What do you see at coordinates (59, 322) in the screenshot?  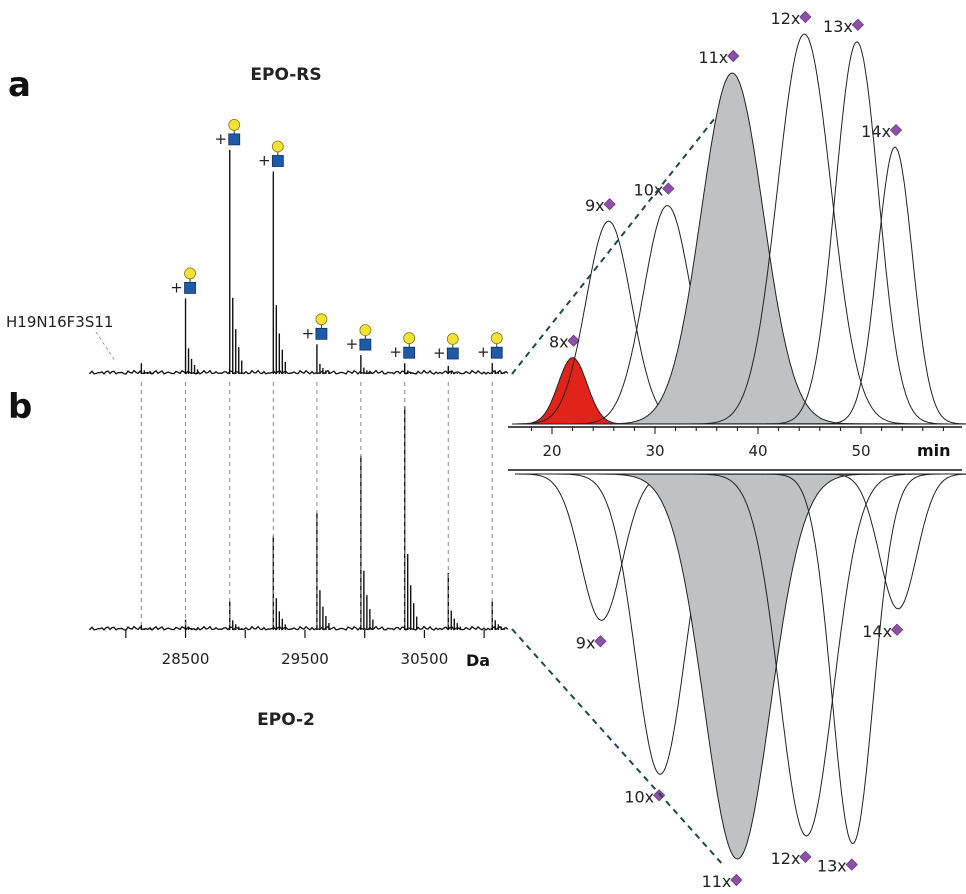 I see `glycoform-annotation: H19N16F3S11` at bounding box center [59, 322].